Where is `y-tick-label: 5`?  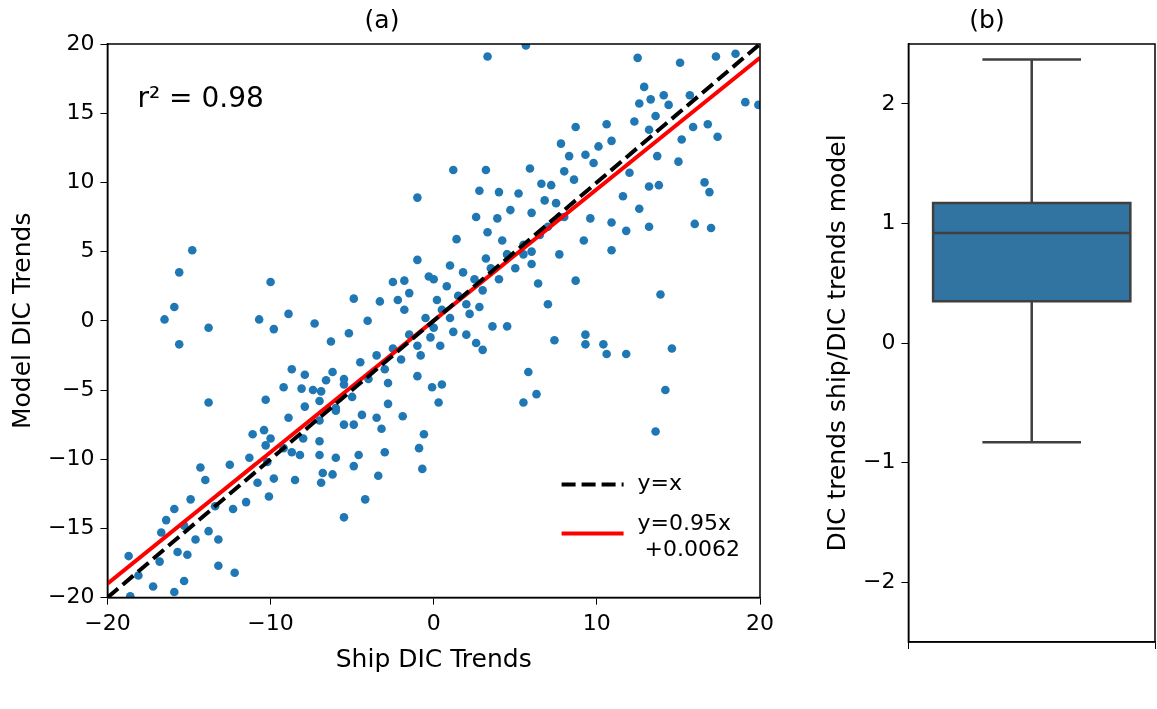
y-tick-label: 5 is located at coordinates (87, 250).